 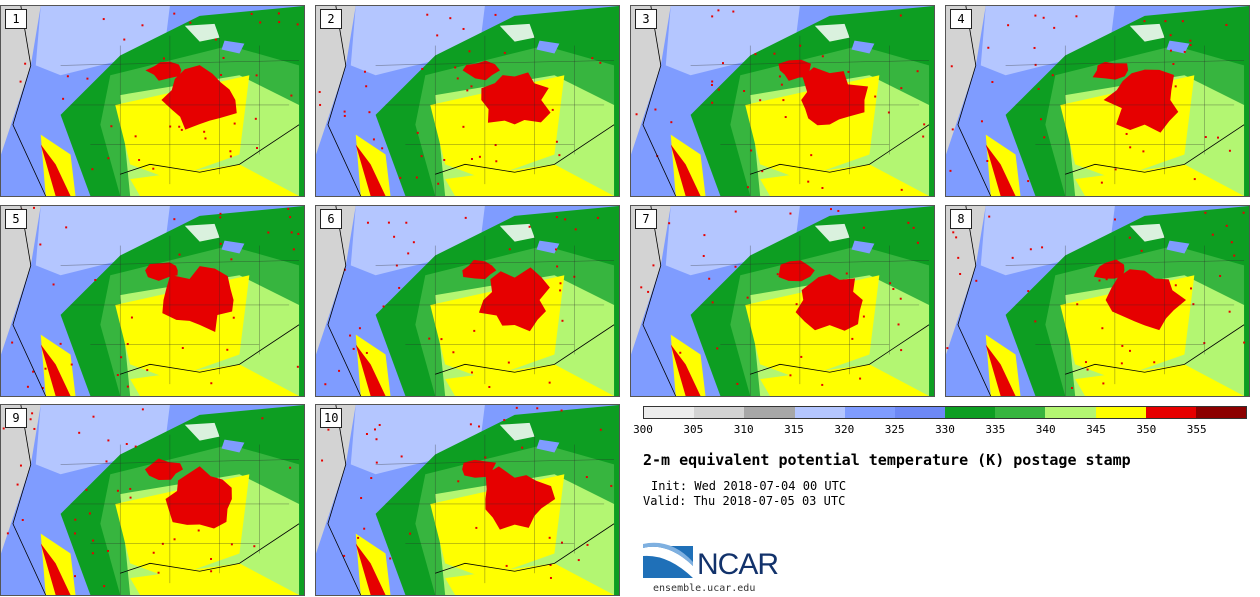 I want to click on site-url: ensemble.ucar.edu, so click(x=704, y=588).